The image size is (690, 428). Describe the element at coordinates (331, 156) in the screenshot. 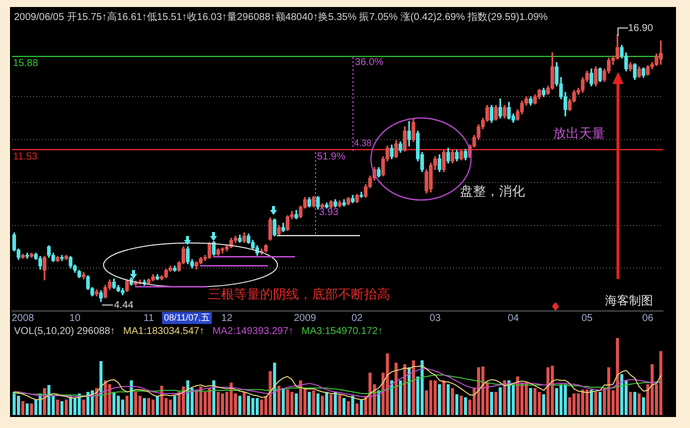

I see `annotation: 51.9%` at that location.